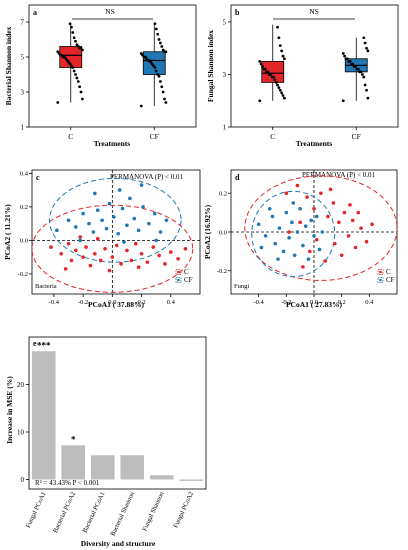 This screenshot has height=550, width=408. Describe the element at coordinates (36, 510) in the screenshot. I see `panel-e-xtick-label: Fungal PCoA1` at that location.